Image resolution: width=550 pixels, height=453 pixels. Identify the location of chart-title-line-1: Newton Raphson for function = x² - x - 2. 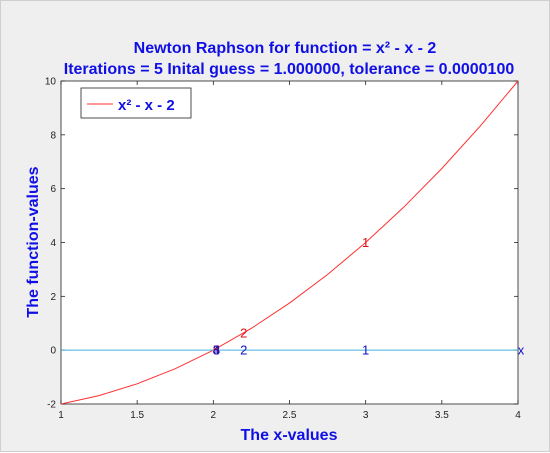
(285, 48).